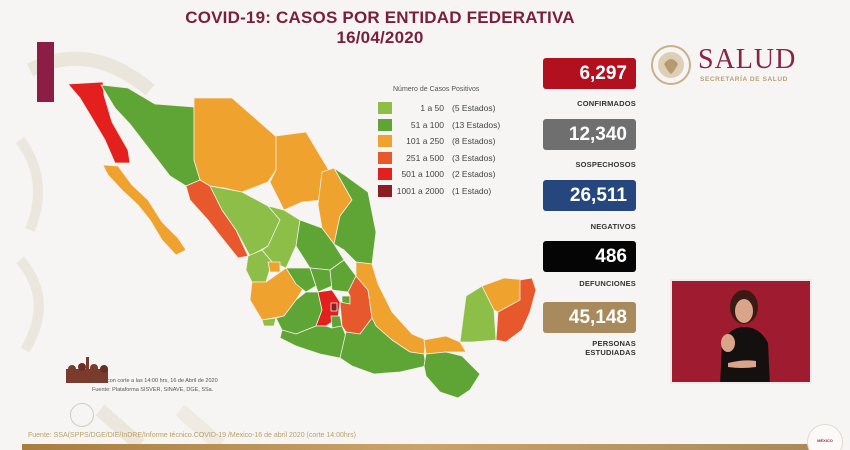  Describe the element at coordinates (82, 415) in the screenshot. I see `seal-icon` at that location.